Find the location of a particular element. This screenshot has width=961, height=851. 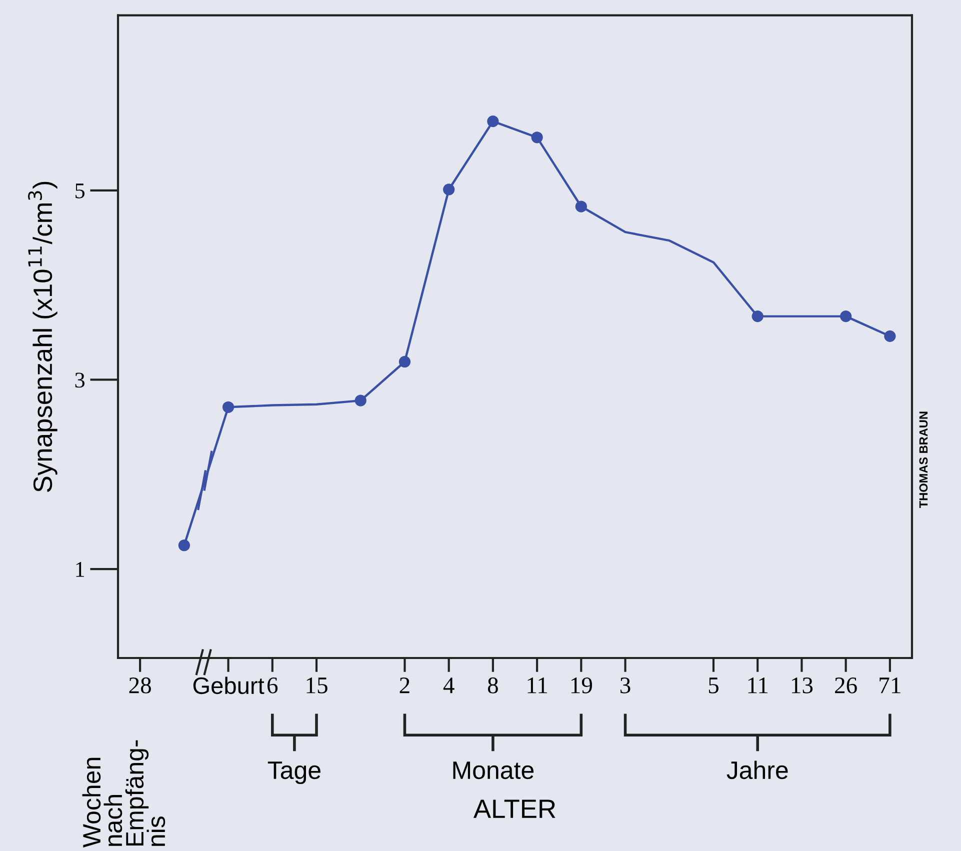

text: Wochen nach Empfäng- nis is located at coordinates (124, 794).